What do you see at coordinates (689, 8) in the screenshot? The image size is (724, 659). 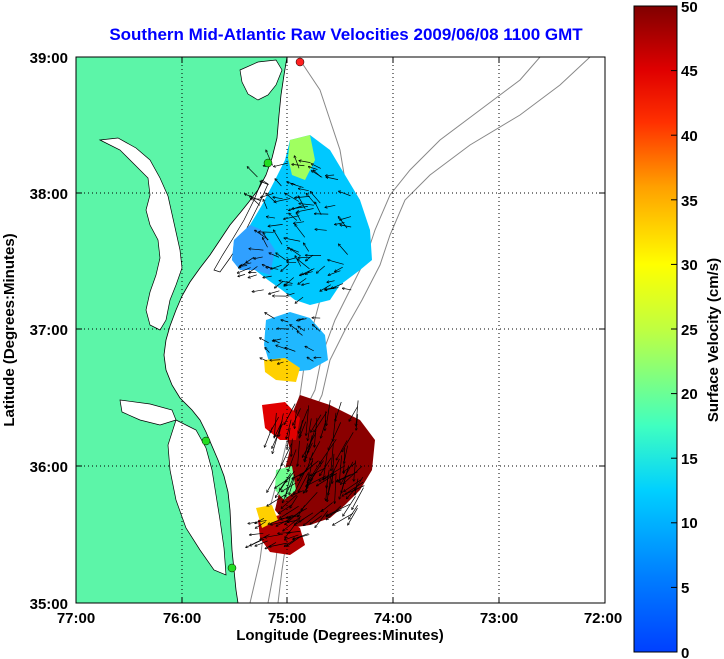 I see `colorbar-tick-label: 50` at bounding box center [689, 8].